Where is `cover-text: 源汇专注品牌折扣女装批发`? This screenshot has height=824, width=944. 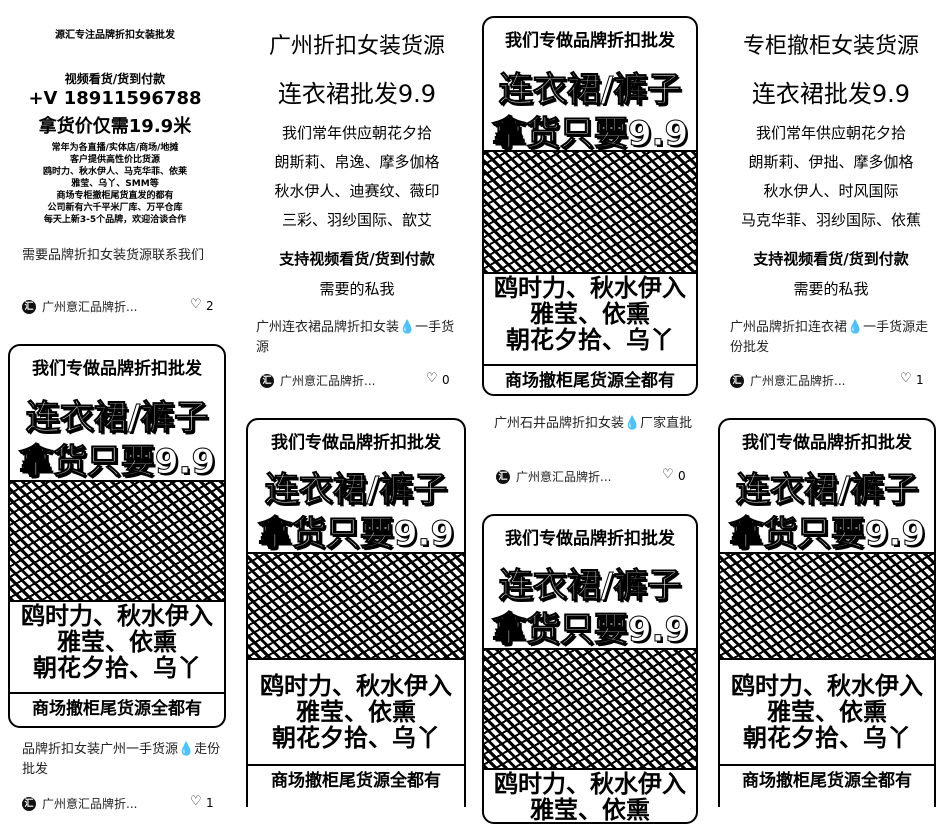 cover-text: 源汇专注品牌折扣女装批发 is located at coordinates (115, 35).